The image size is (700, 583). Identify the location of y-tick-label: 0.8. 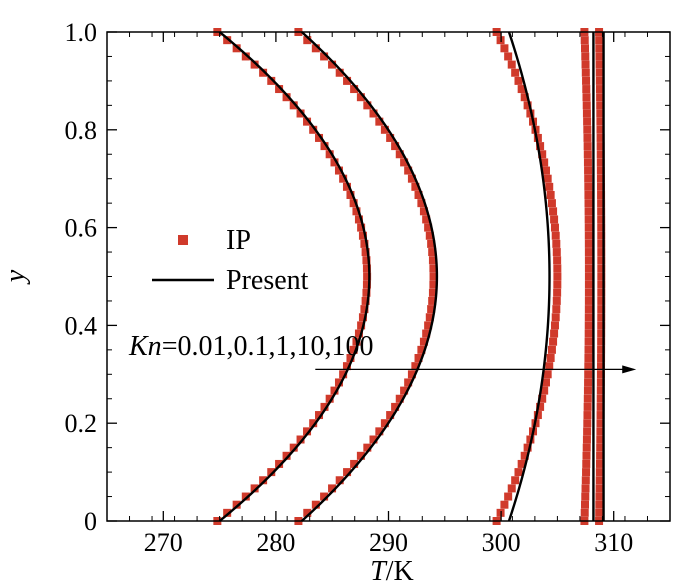
(81, 130).